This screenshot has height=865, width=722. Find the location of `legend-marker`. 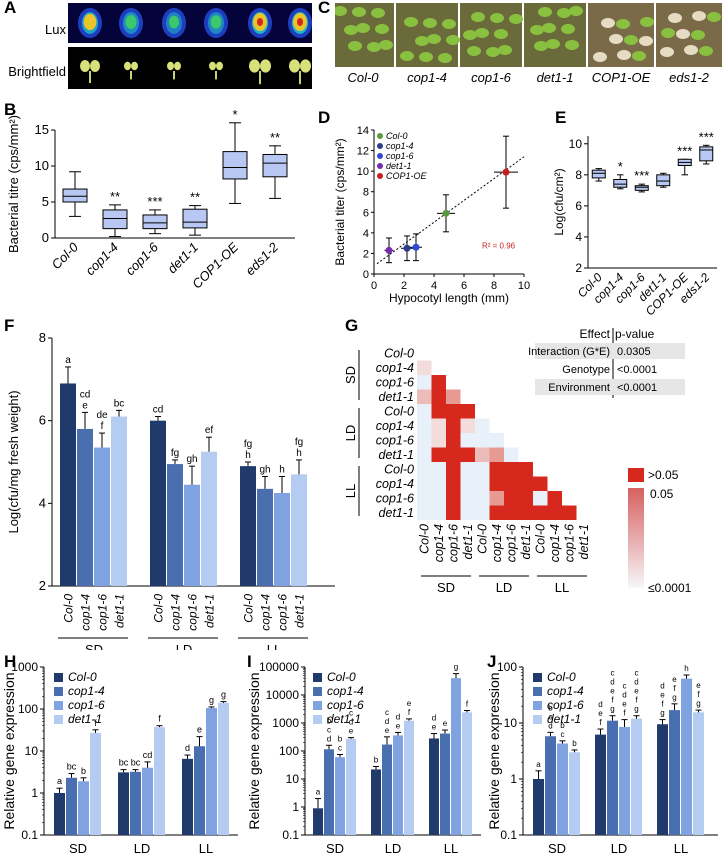

legend-marker is located at coordinates (380, 176).